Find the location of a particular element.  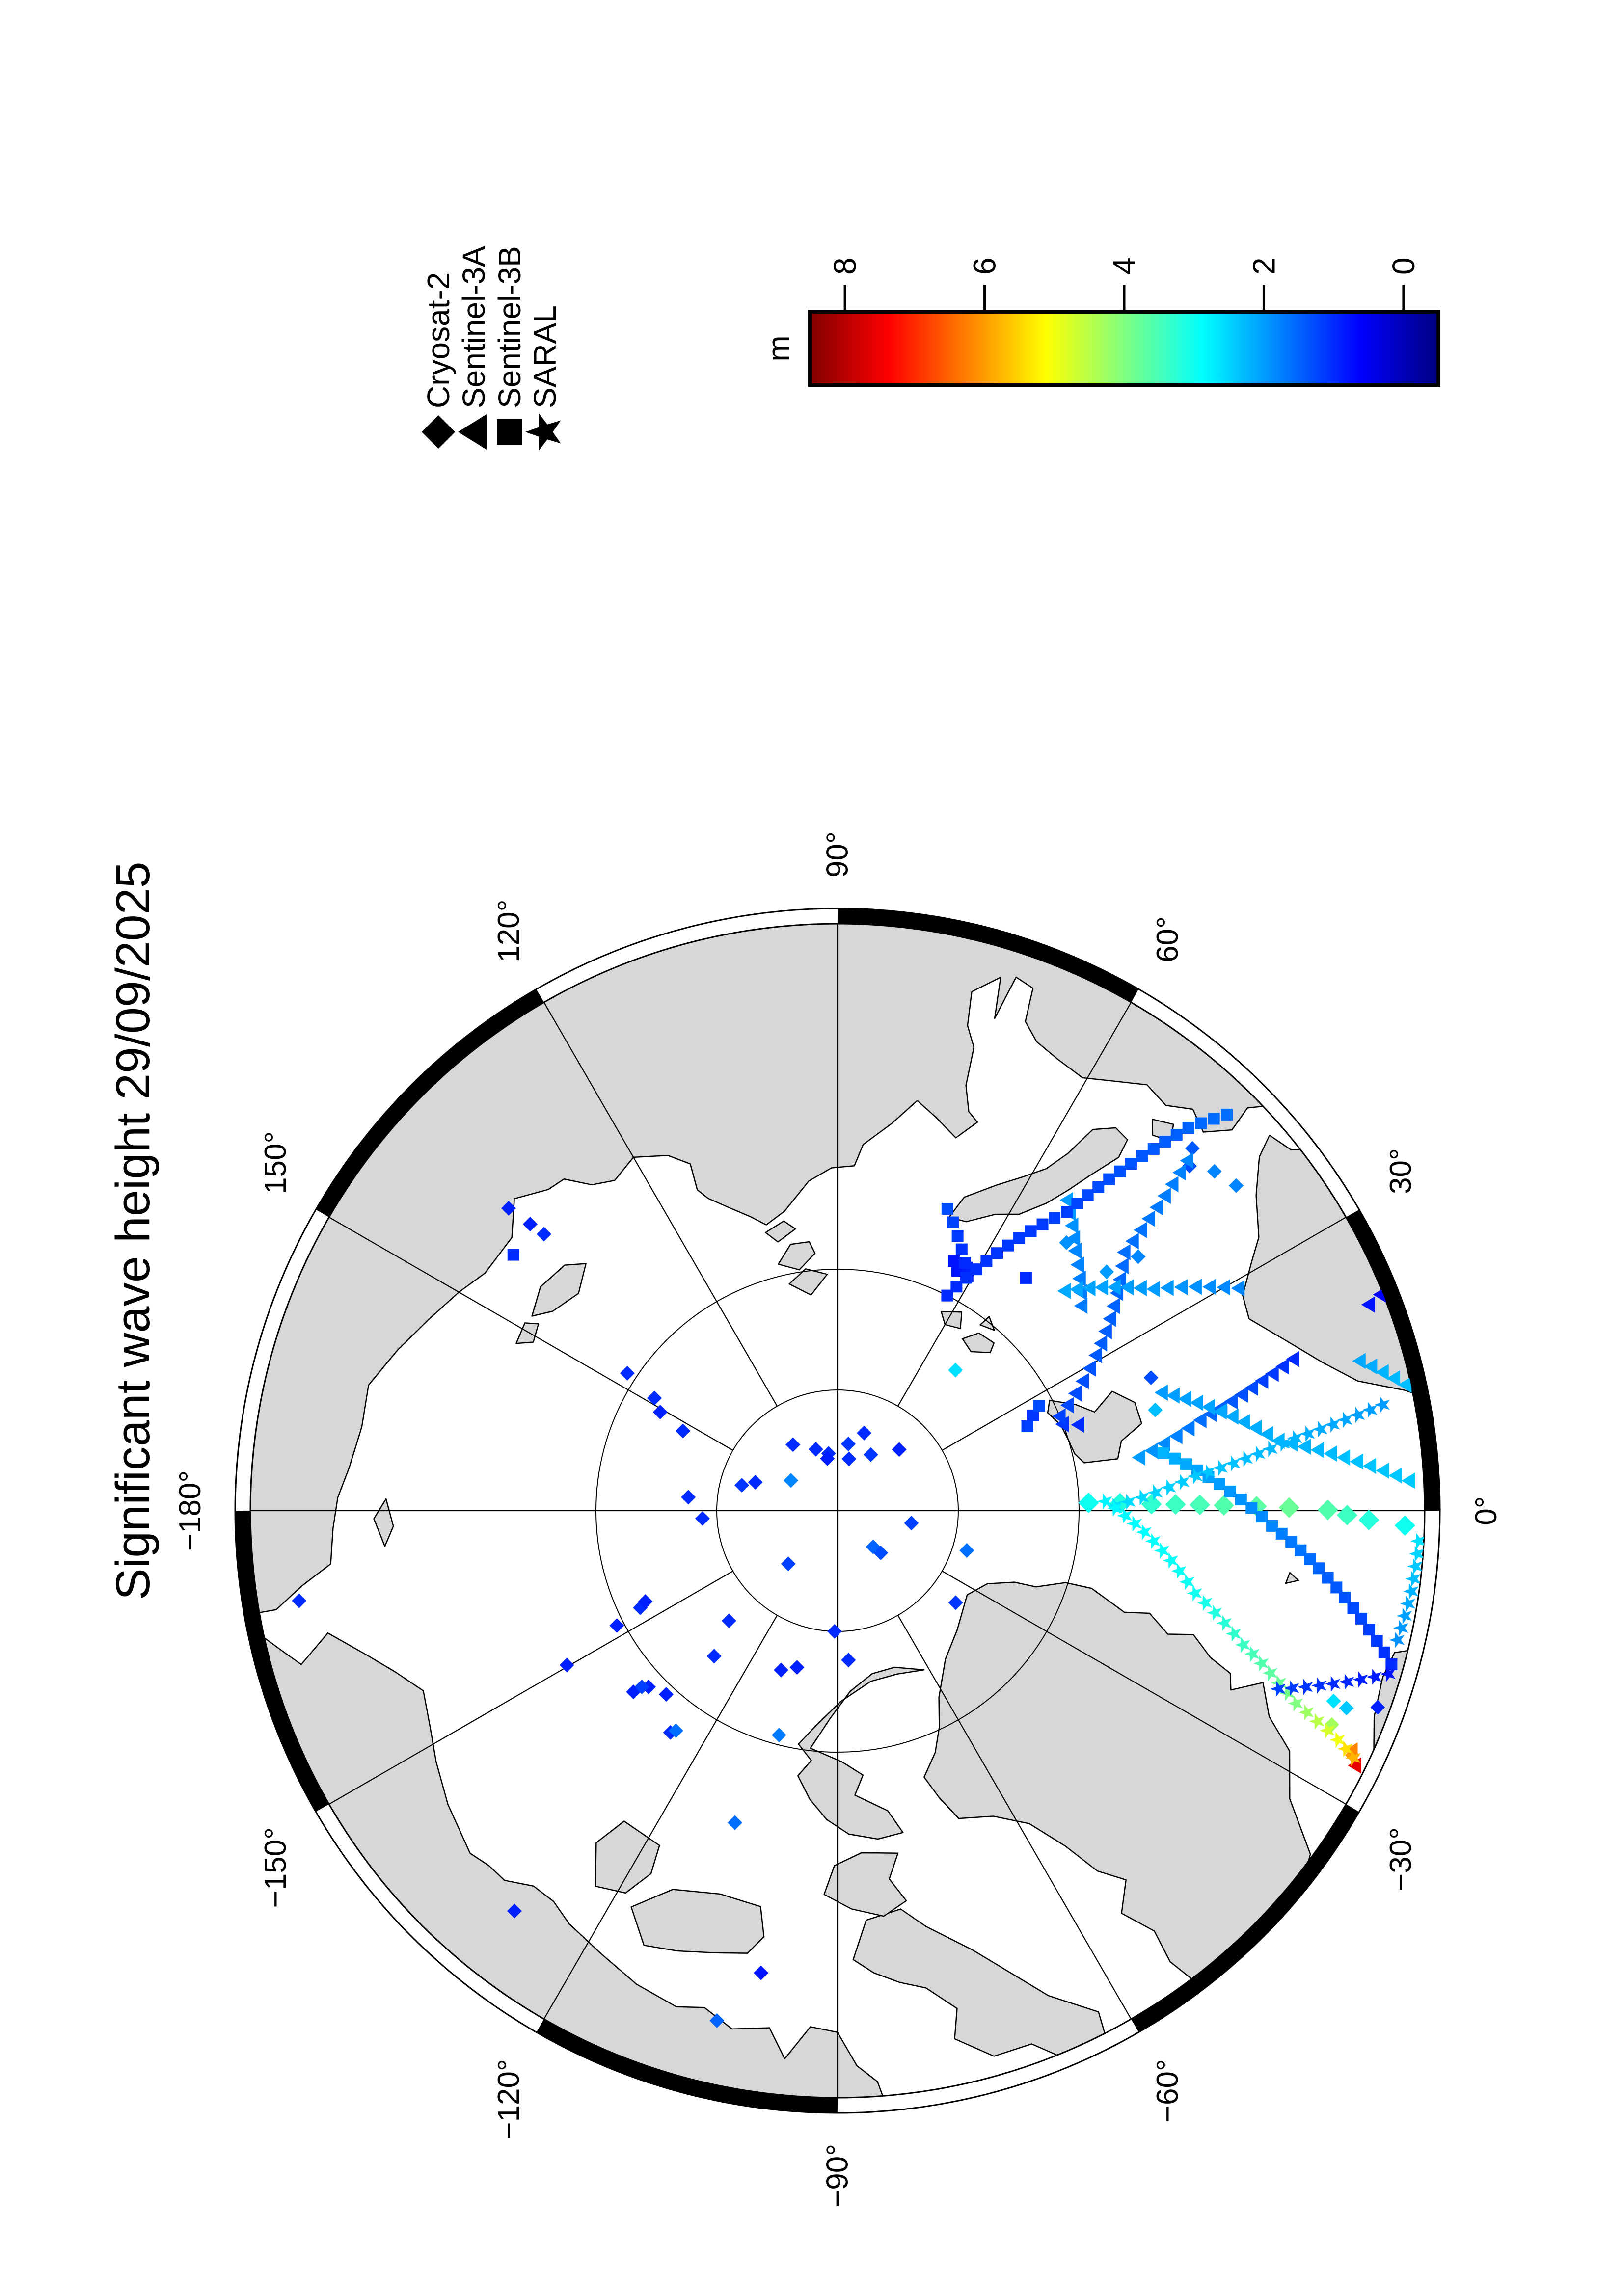

meridian-label-30: 30° is located at coordinates (1401, 1171).